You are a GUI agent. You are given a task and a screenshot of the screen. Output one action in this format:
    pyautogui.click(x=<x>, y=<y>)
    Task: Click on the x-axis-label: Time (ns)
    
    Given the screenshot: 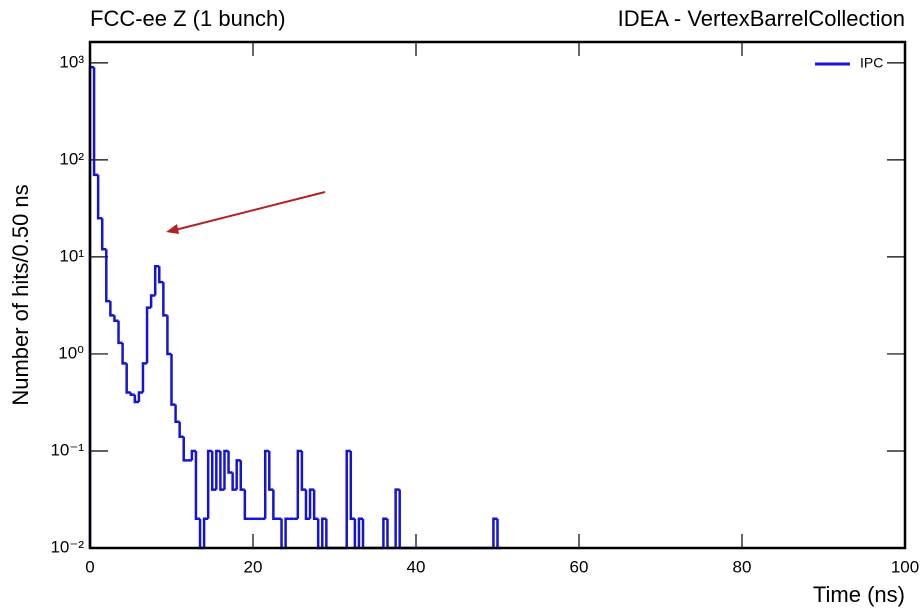 What is the action you would take?
    pyautogui.click(x=859, y=594)
    